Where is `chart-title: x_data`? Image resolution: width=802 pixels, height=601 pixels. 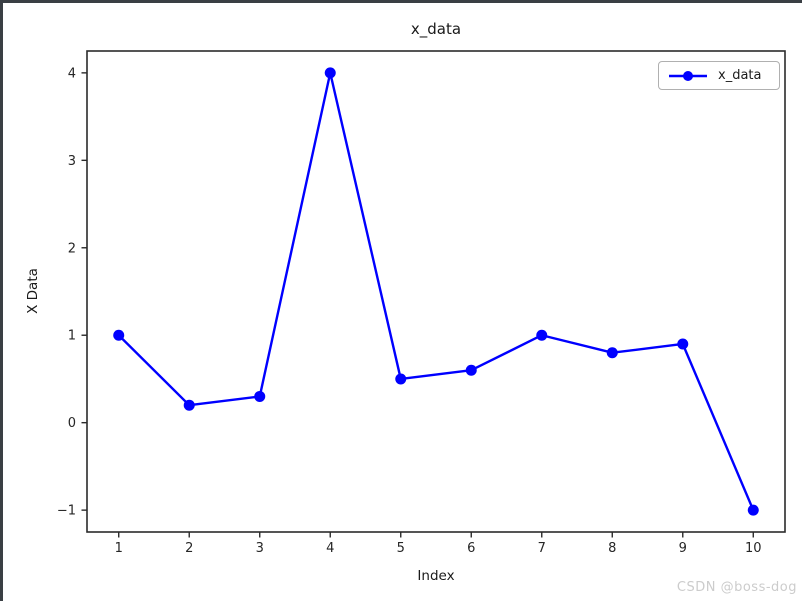 chart-title: x_data is located at coordinates (436, 29).